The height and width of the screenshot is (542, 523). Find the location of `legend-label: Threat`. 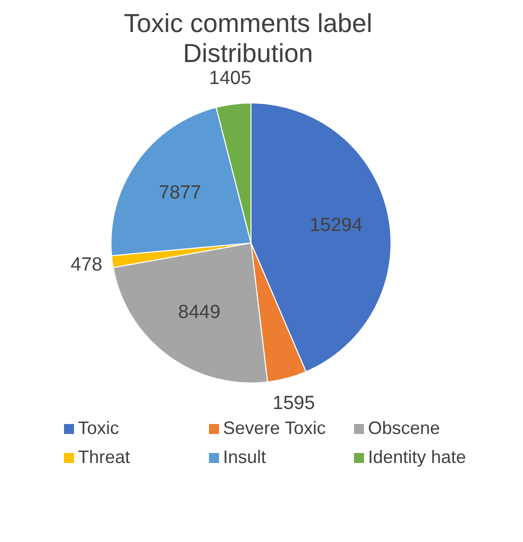

legend-label: Threat is located at coordinates (104, 457).